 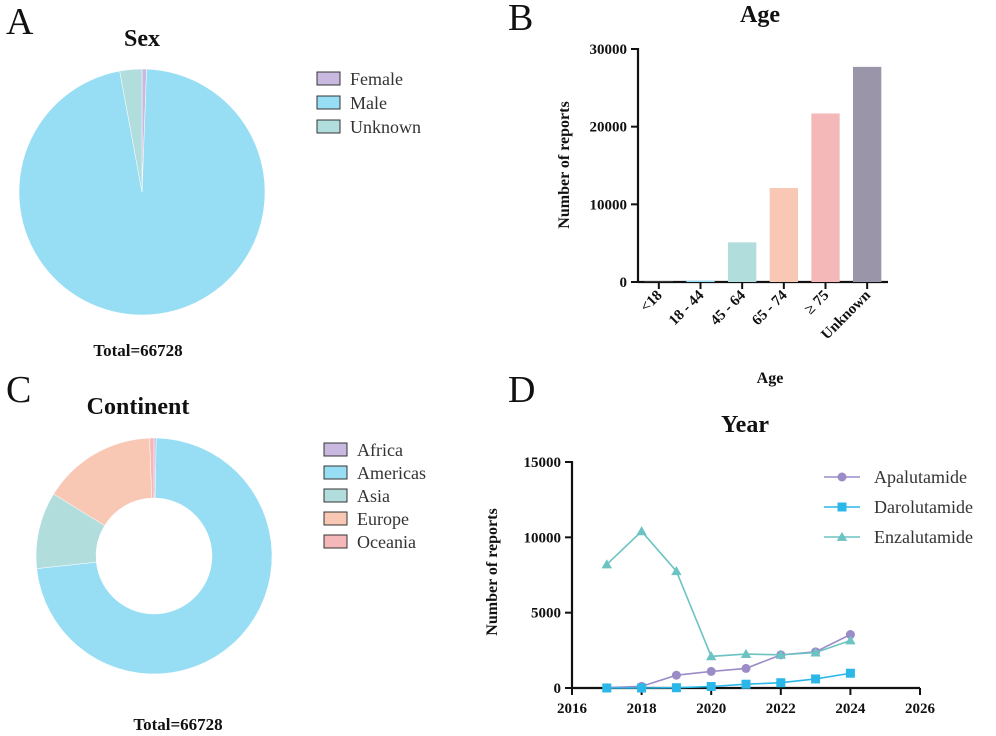 What do you see at coordinates (817, 303) in the screenshot?
I see `age-x-tick-label: ≥ 75` at bounding box center [817, 303].